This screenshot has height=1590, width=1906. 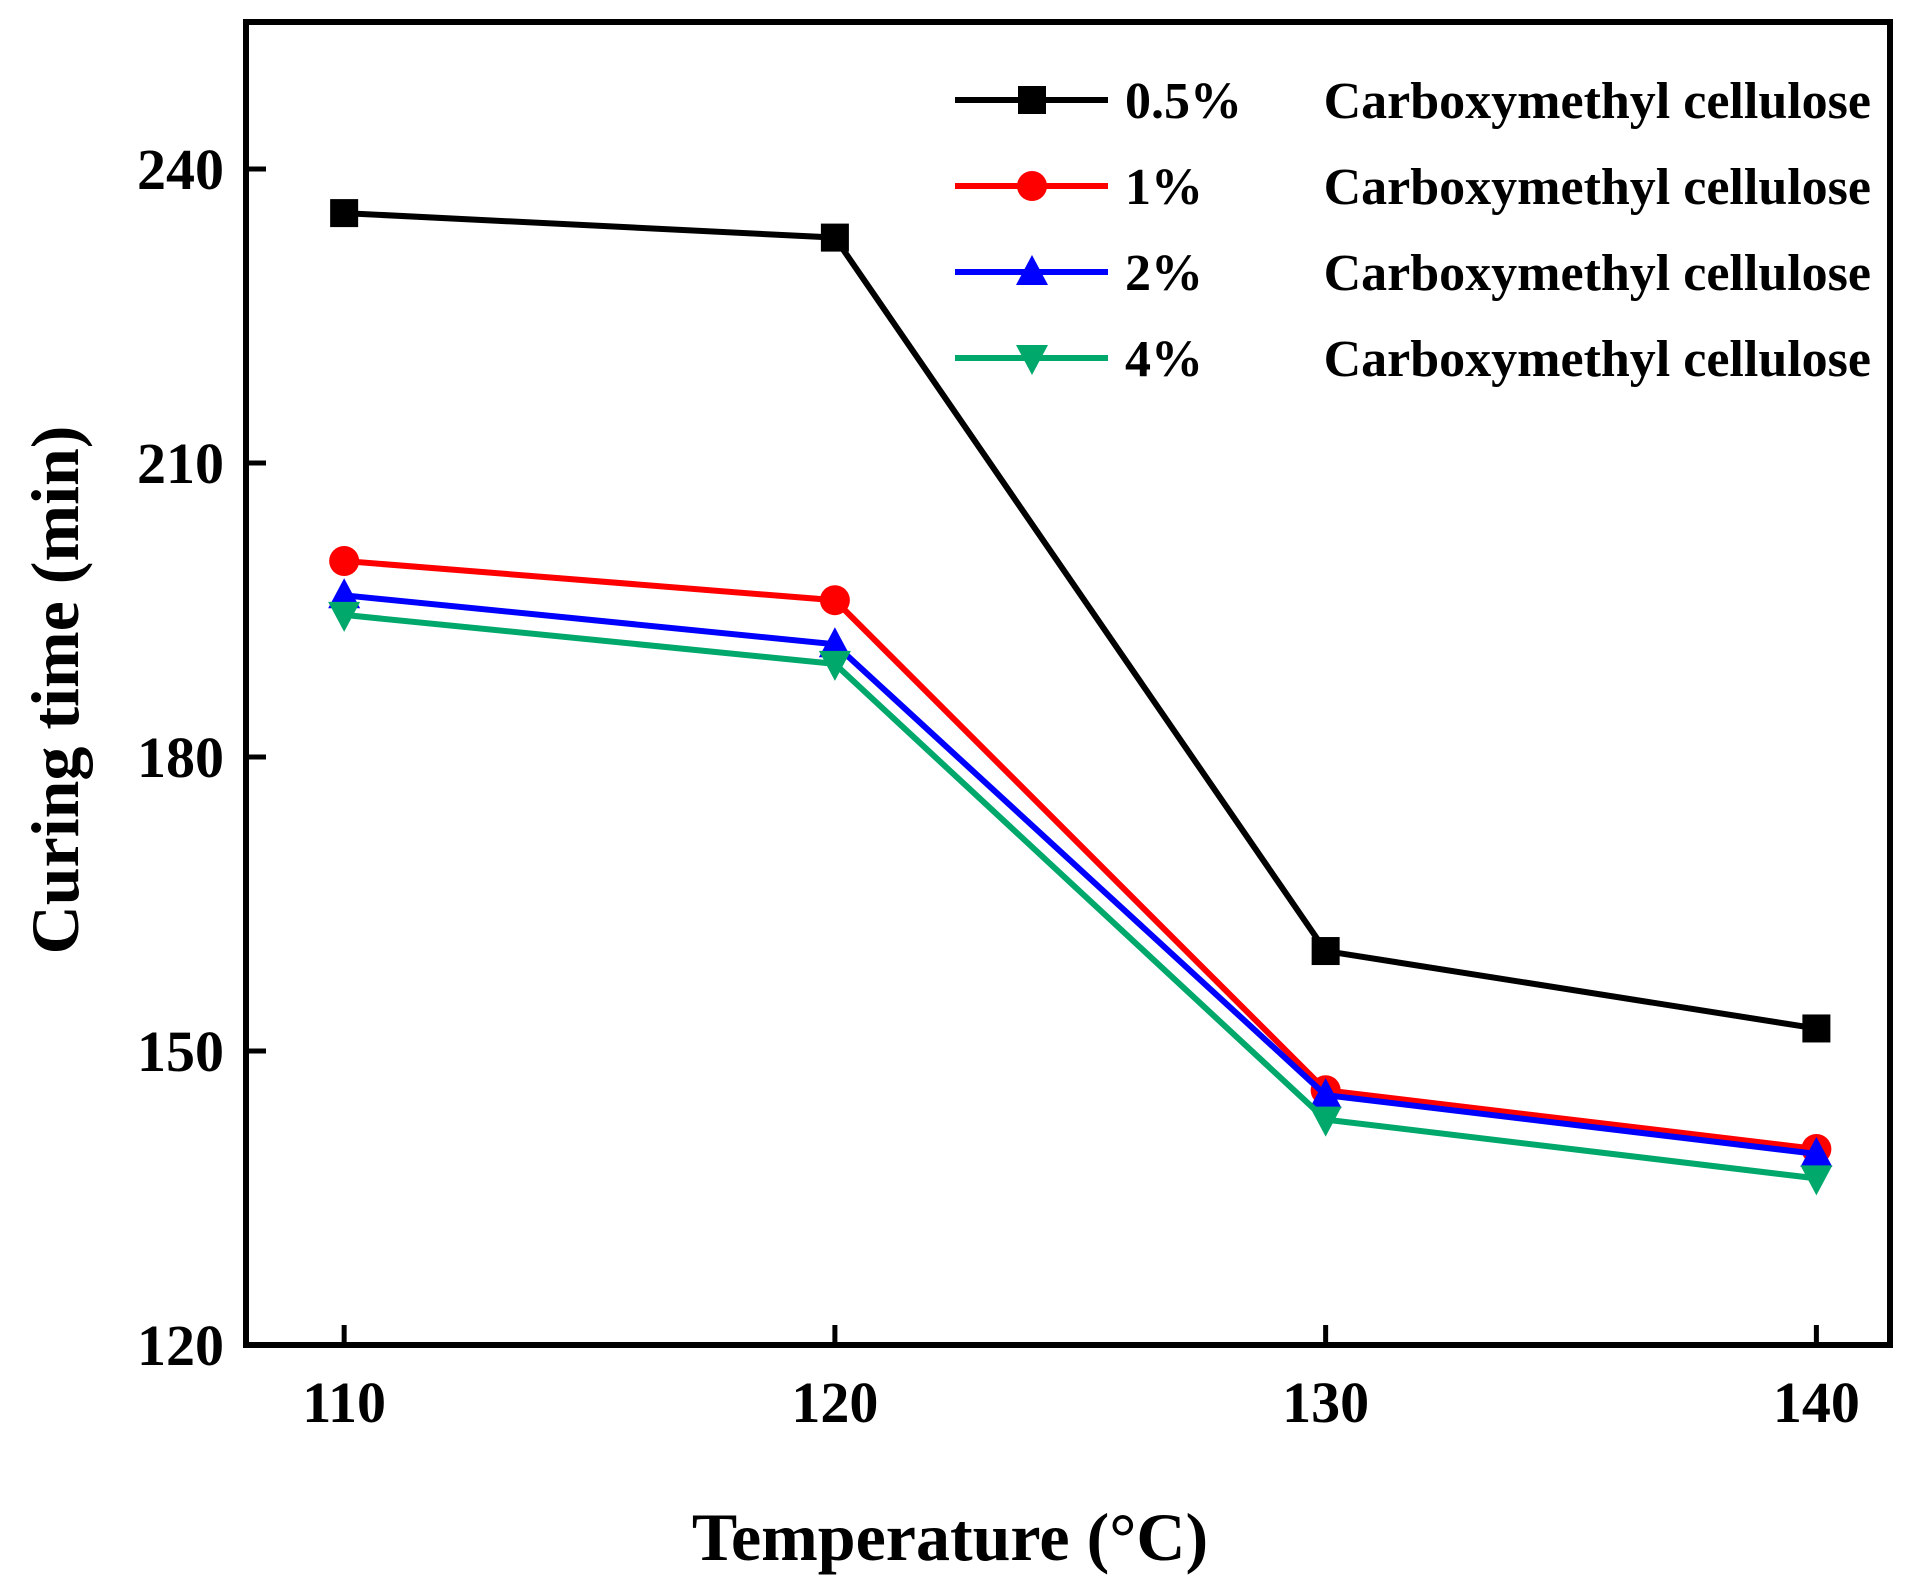 What do you see at coordinates (1081, 1380) in the screenshot?
I see `x-axis: 110 120 130 140` at bounding box center [1081, 1380].